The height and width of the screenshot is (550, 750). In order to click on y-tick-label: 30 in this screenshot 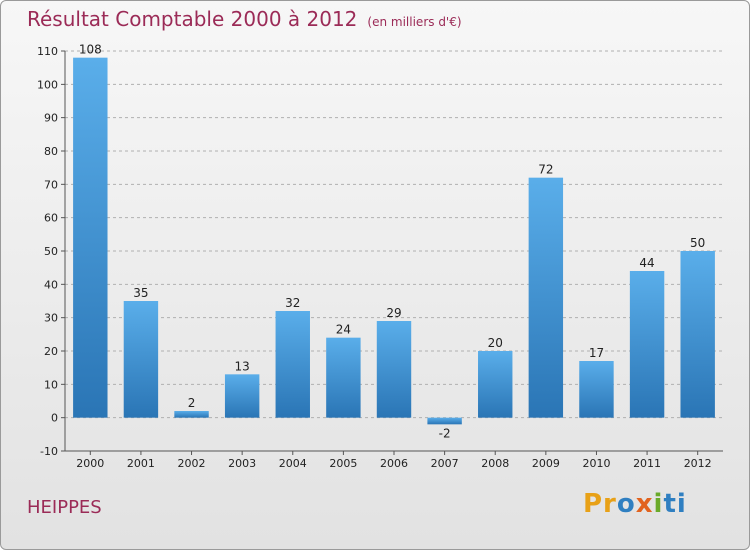, I will do `click(51, 318)`.